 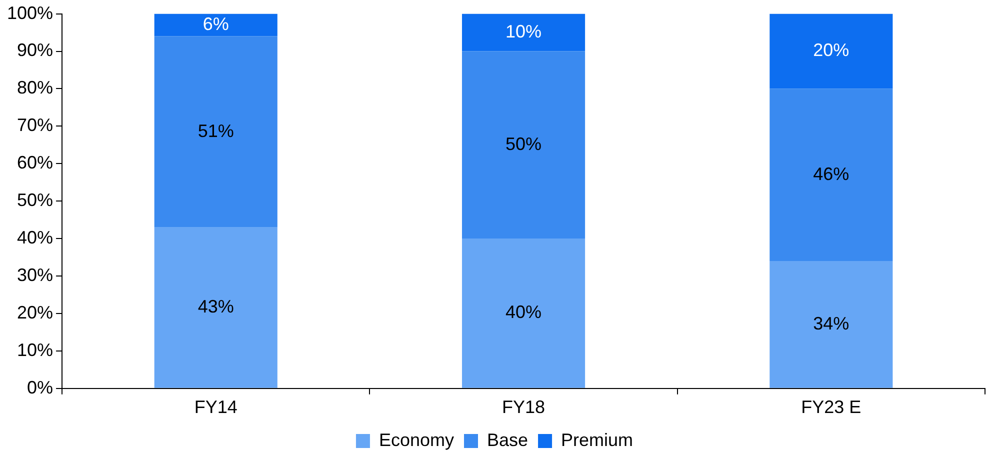 I want to click on data-label: 6%, so click(x=215, y=24).